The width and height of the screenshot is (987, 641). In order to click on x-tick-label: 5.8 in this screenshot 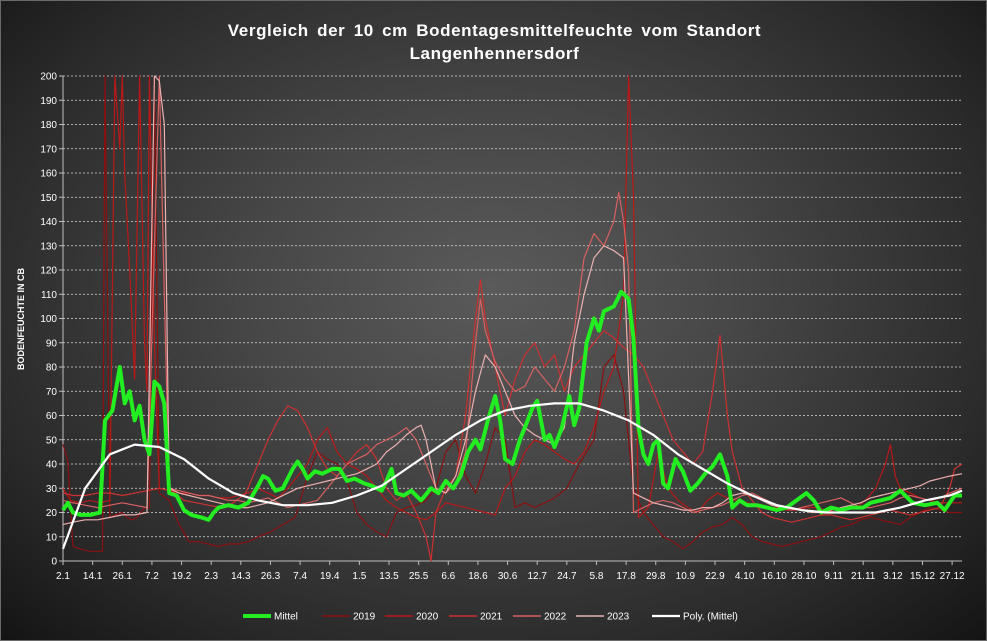, I will do `click(597, 576)`.